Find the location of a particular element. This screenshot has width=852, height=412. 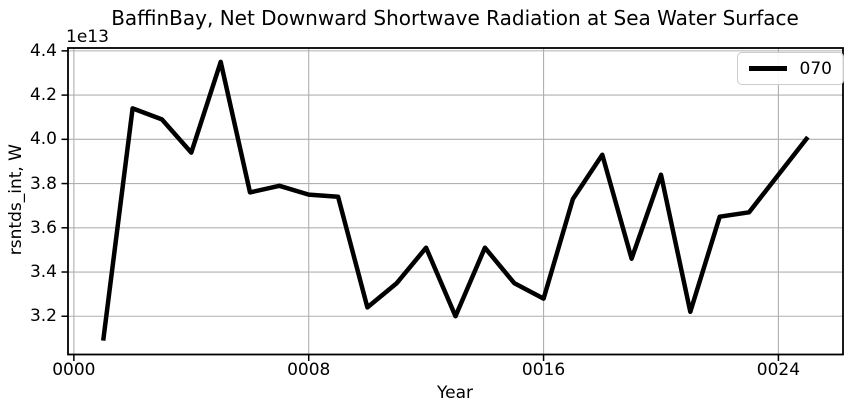

x-tick-label: 0024 is located at coordinates (778, 370).